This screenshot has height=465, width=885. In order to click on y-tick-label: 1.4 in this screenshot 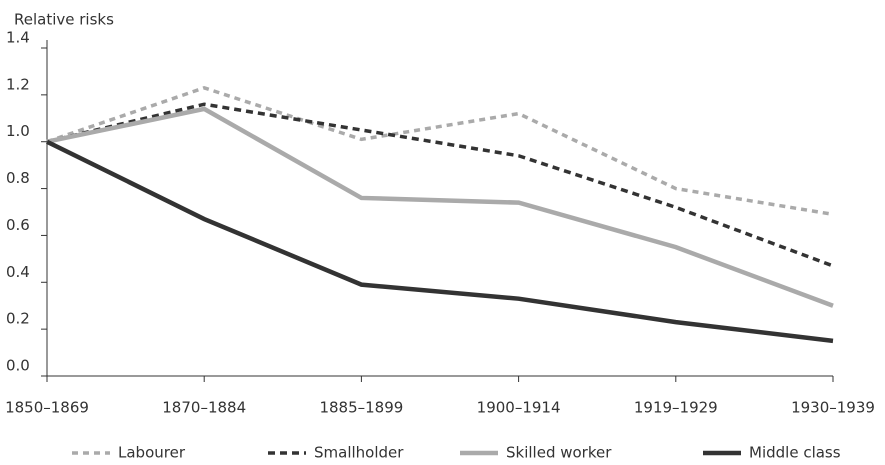, I will do `click(18, 38)`.